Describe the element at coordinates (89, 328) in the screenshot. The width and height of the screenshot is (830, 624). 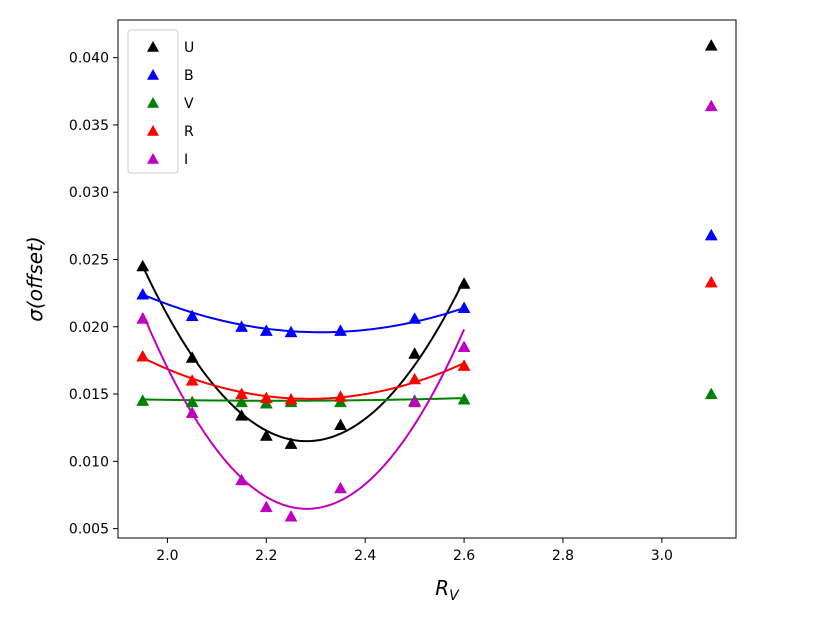
I see `y-tick-label: 0.020` at that location.